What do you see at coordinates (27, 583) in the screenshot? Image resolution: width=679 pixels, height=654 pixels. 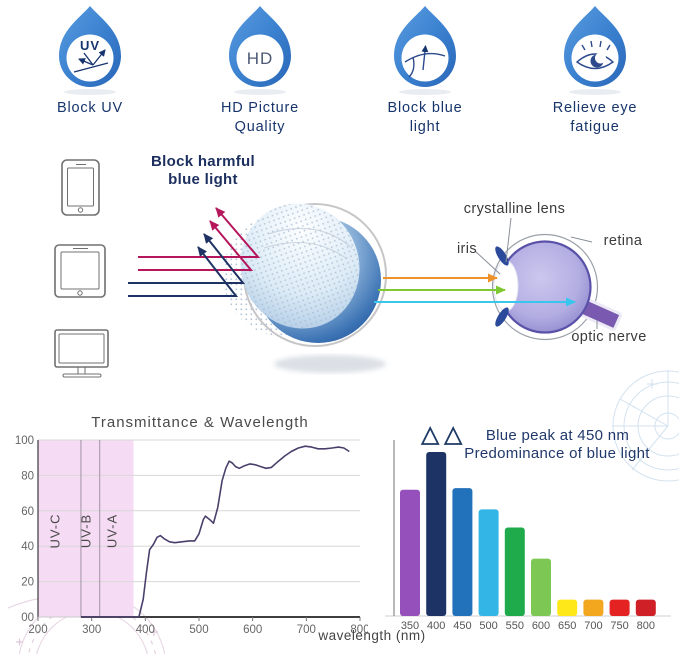 I see `svg-text: 20` at bounding box center [27, 583].